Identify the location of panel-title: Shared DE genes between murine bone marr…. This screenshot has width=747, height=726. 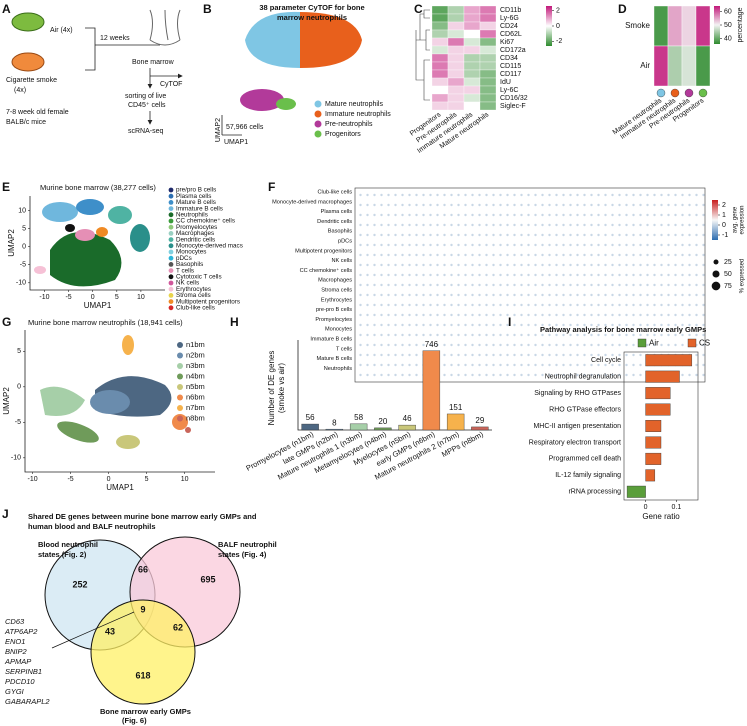
(142, 516).